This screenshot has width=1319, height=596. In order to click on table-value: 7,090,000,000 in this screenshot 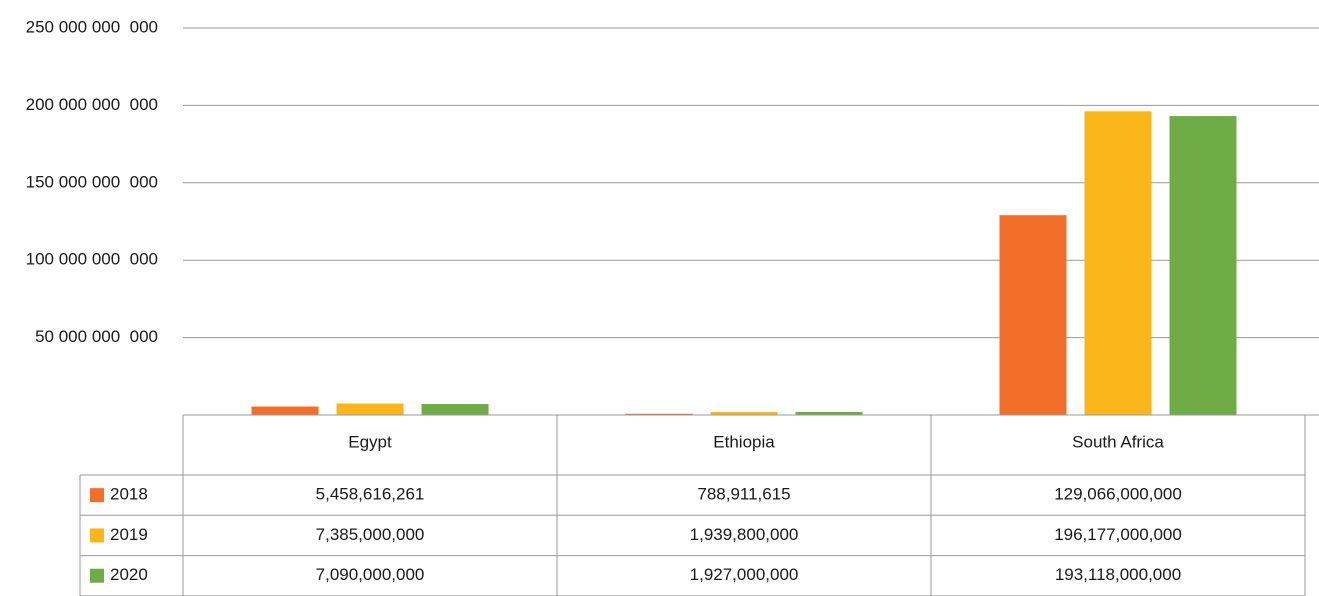, I will do `click(370, 574)`.